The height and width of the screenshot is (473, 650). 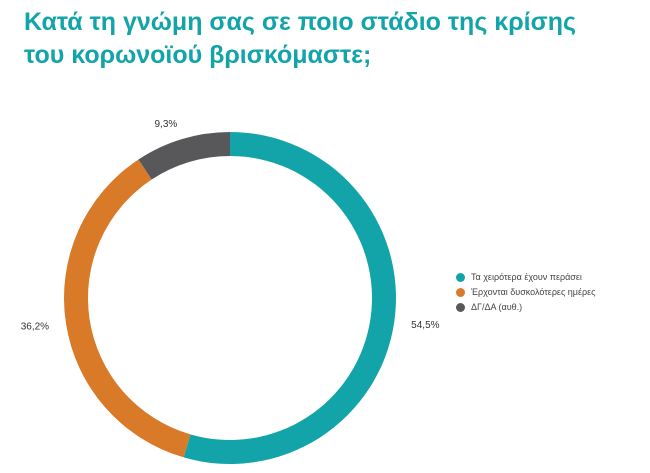 What do you see at coordinates (198, 55) in the screenshot?
I see `chart-title-line-2: του κορωνοϊού βρισκόμαστε;` at bounding box center [198, 55].